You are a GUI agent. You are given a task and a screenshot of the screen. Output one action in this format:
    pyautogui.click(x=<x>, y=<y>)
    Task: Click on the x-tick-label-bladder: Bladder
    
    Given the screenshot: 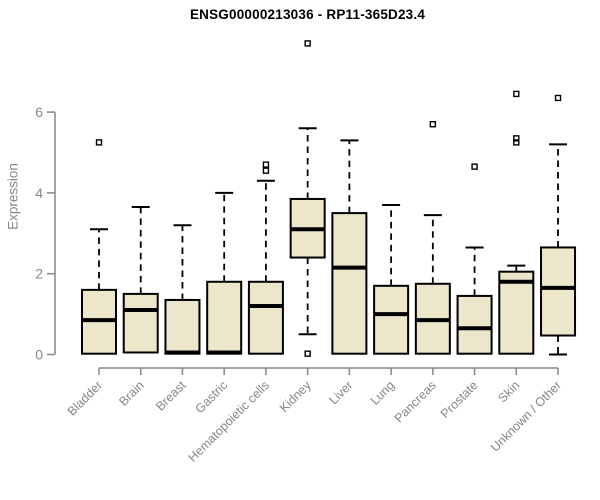 What is the action you would take?
    pyautogui.click(x=85, y=398)
    